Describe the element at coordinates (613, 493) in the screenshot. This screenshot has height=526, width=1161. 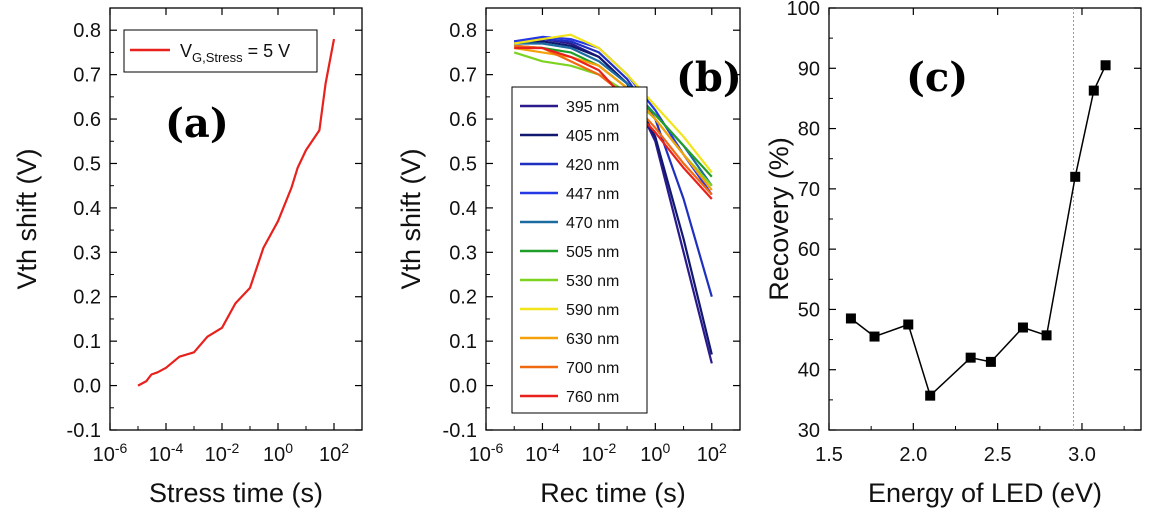
I see `x-axis-label: Rec time (s)` at that location.